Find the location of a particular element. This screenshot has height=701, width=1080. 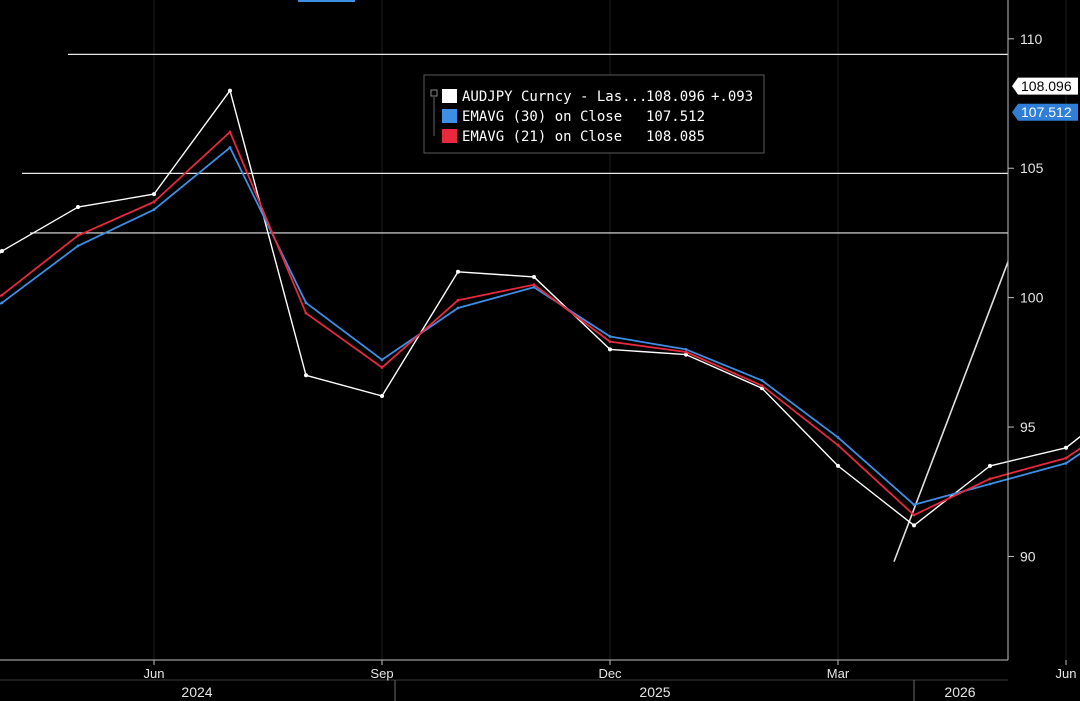

last-value-audjpy: 108.096 is located at coordinates (1046, 86).